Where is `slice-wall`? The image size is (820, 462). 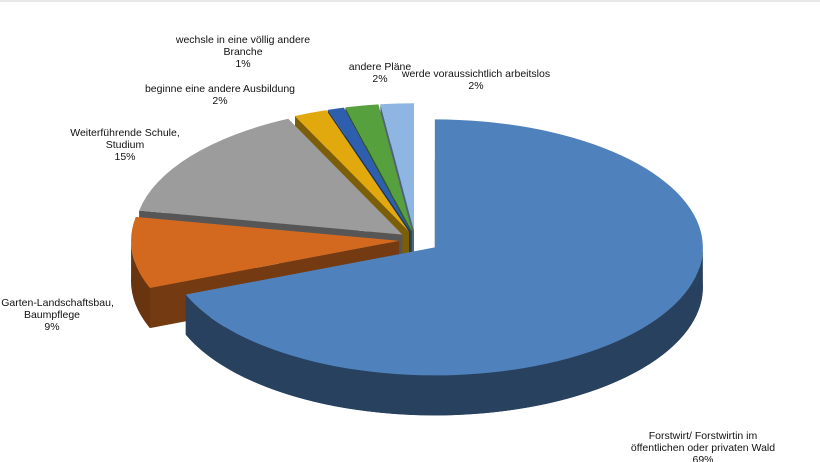
slice-wall is located at coordinates (140, 284).